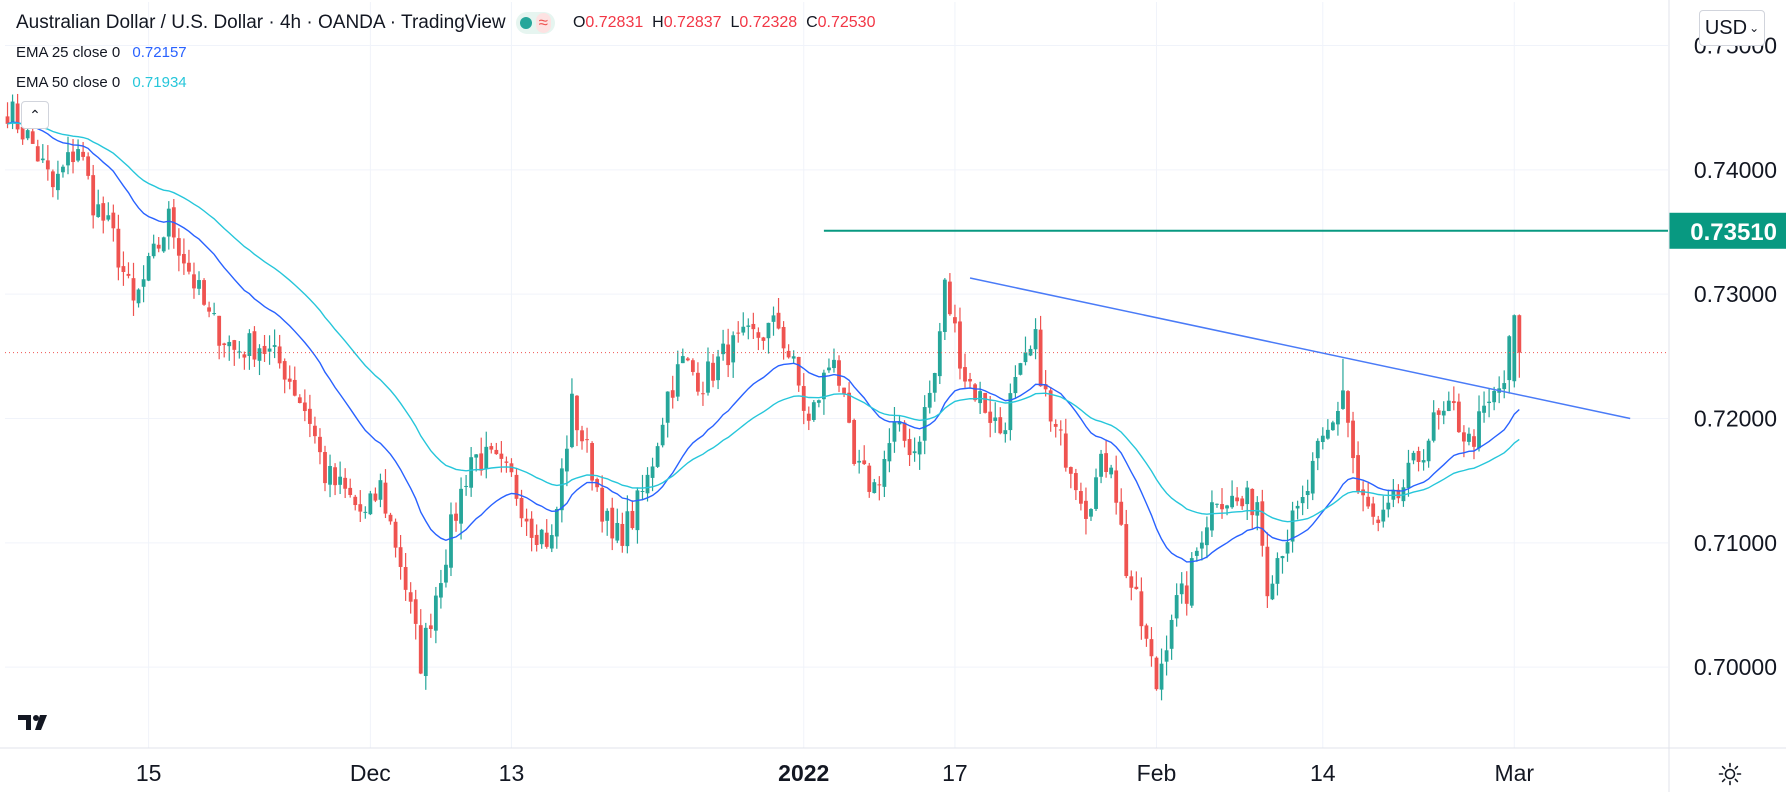 The height and width of the screenshot is (792, 1786). Describe the element at coordinates (36, 722) in the screenshot. I see `tradingview-logo-icon` at that location.